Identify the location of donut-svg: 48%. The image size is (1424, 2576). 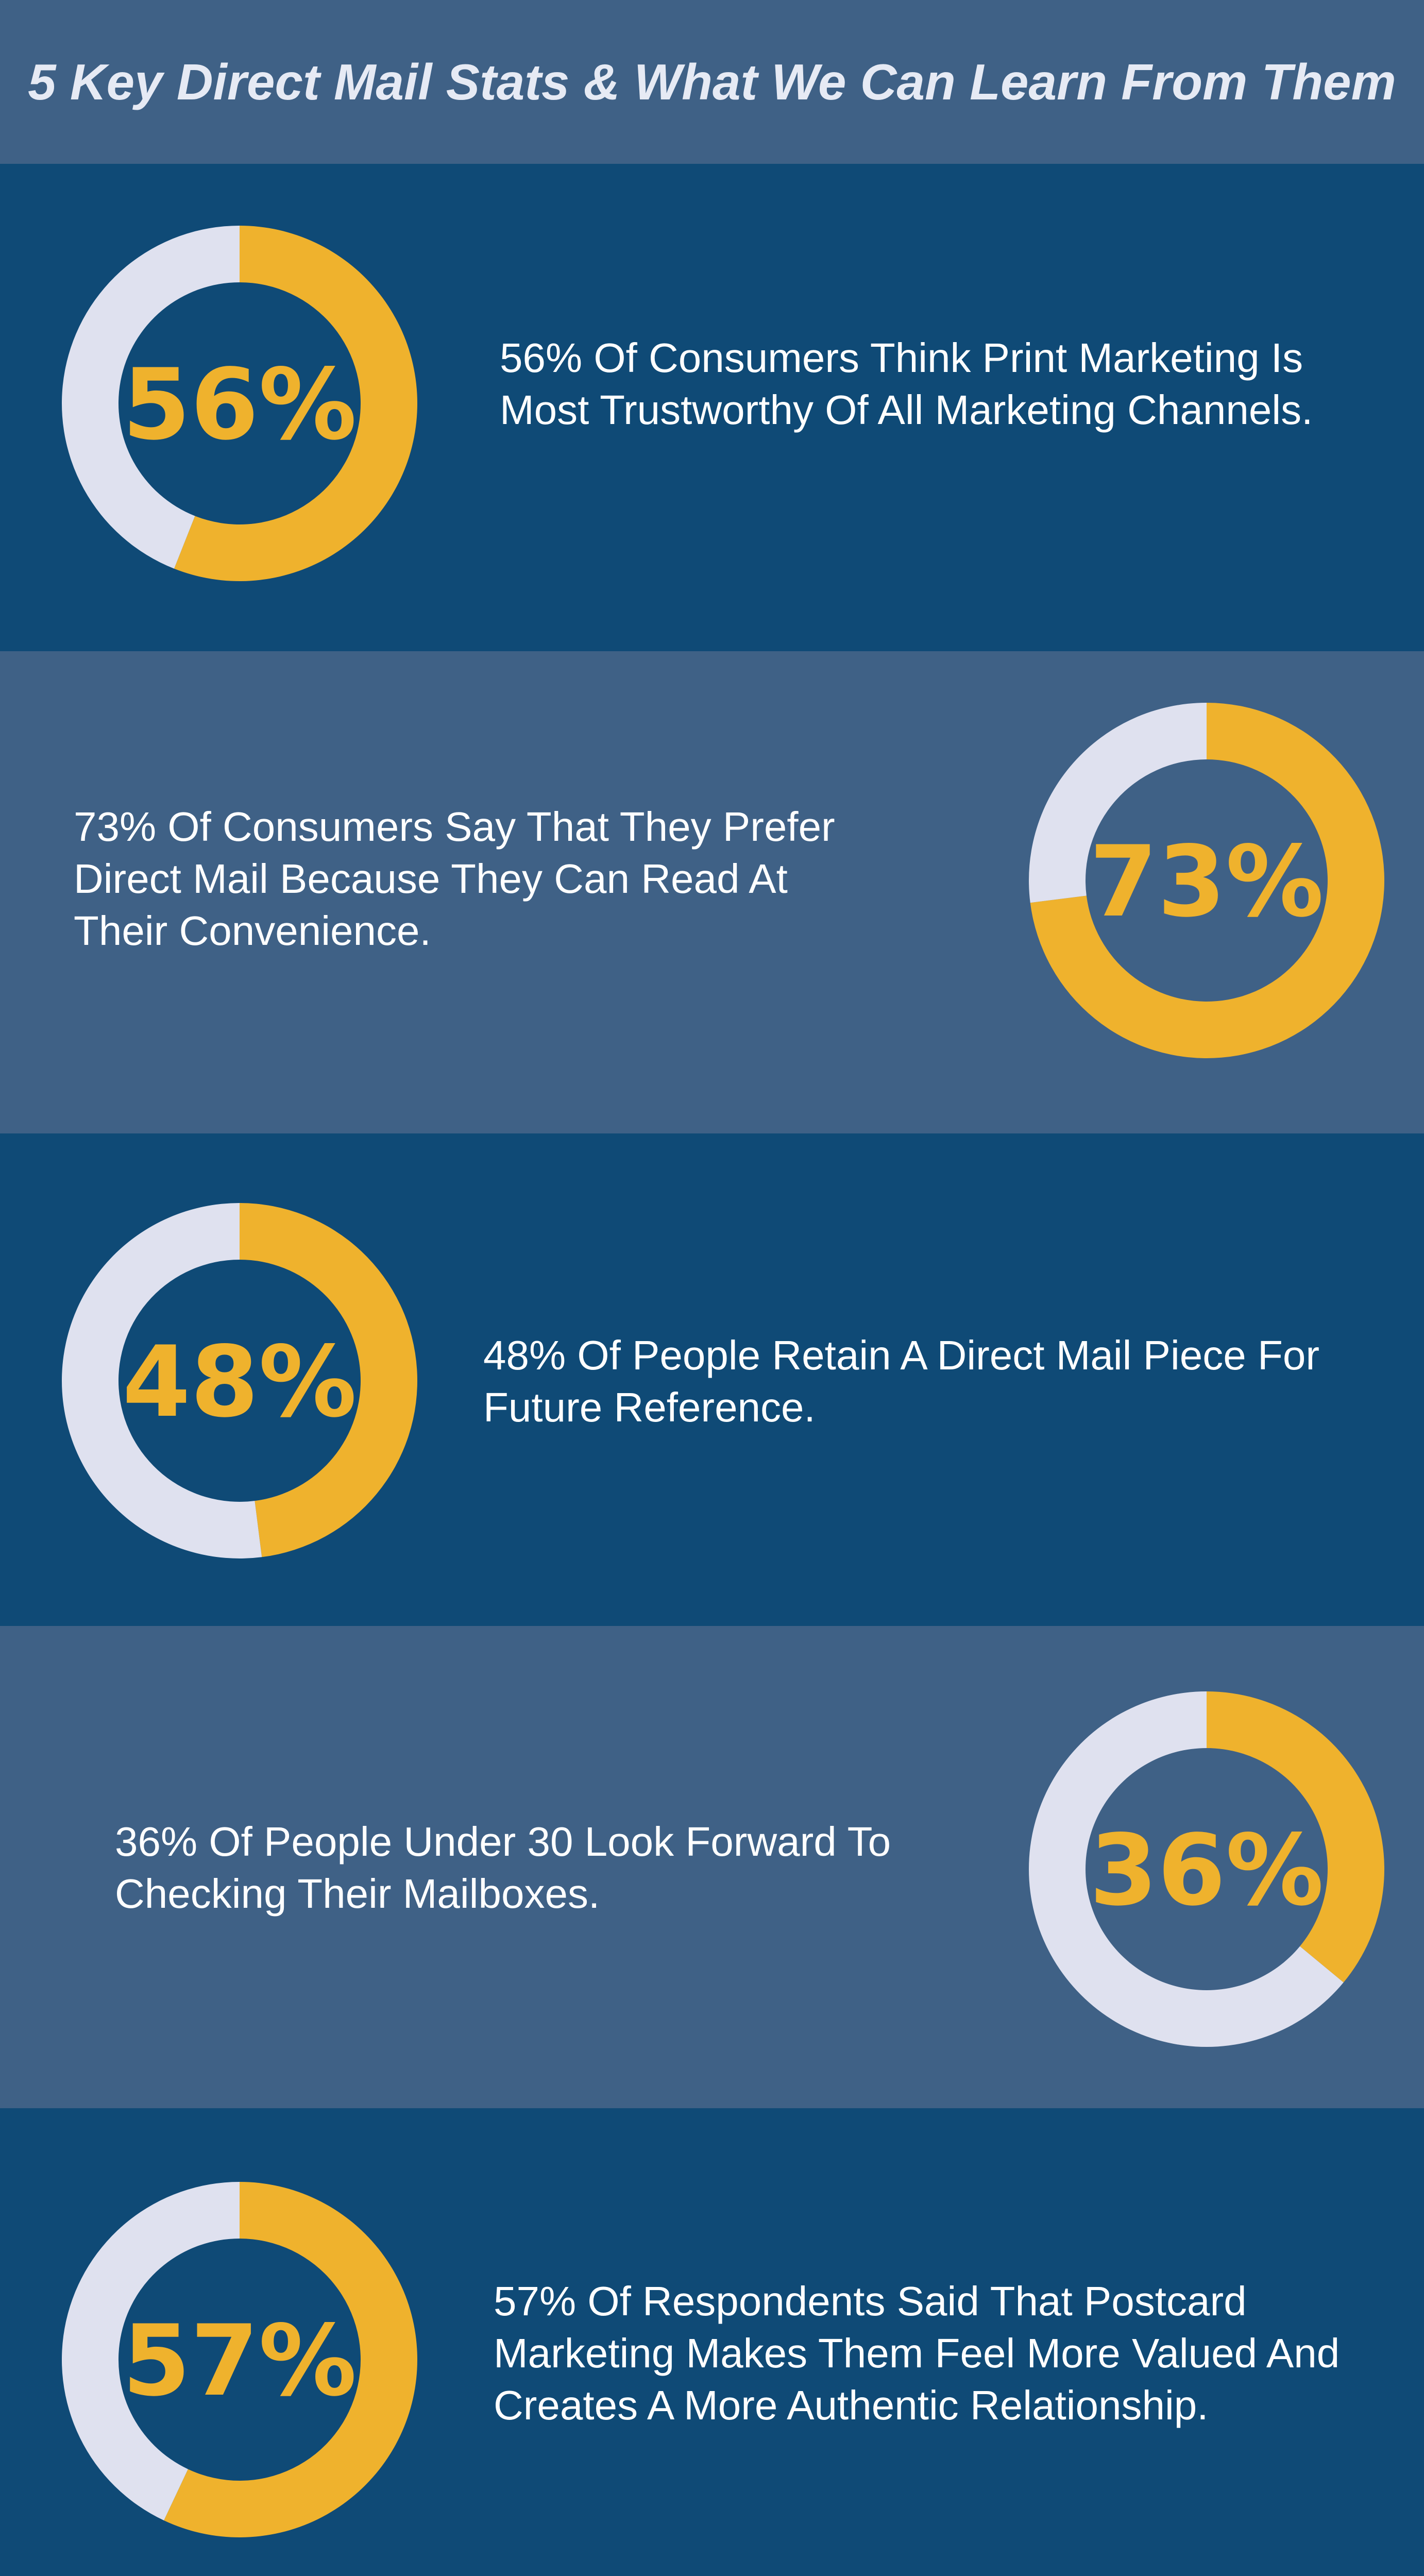
(240, 1380).